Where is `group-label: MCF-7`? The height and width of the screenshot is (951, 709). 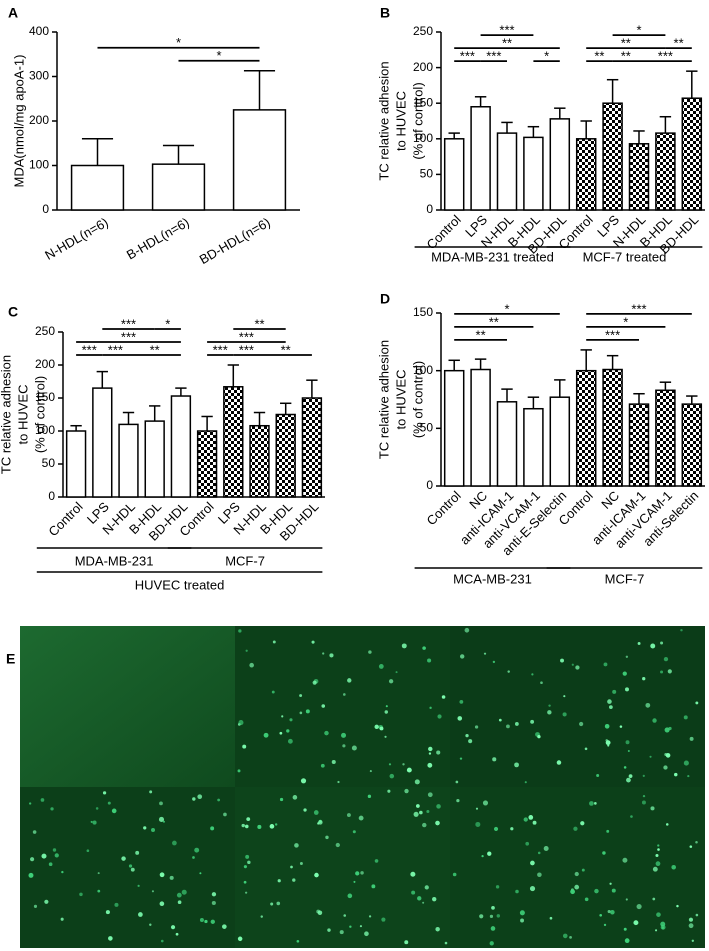
group-label: MCF-7 is located at coordinates (625, 578).